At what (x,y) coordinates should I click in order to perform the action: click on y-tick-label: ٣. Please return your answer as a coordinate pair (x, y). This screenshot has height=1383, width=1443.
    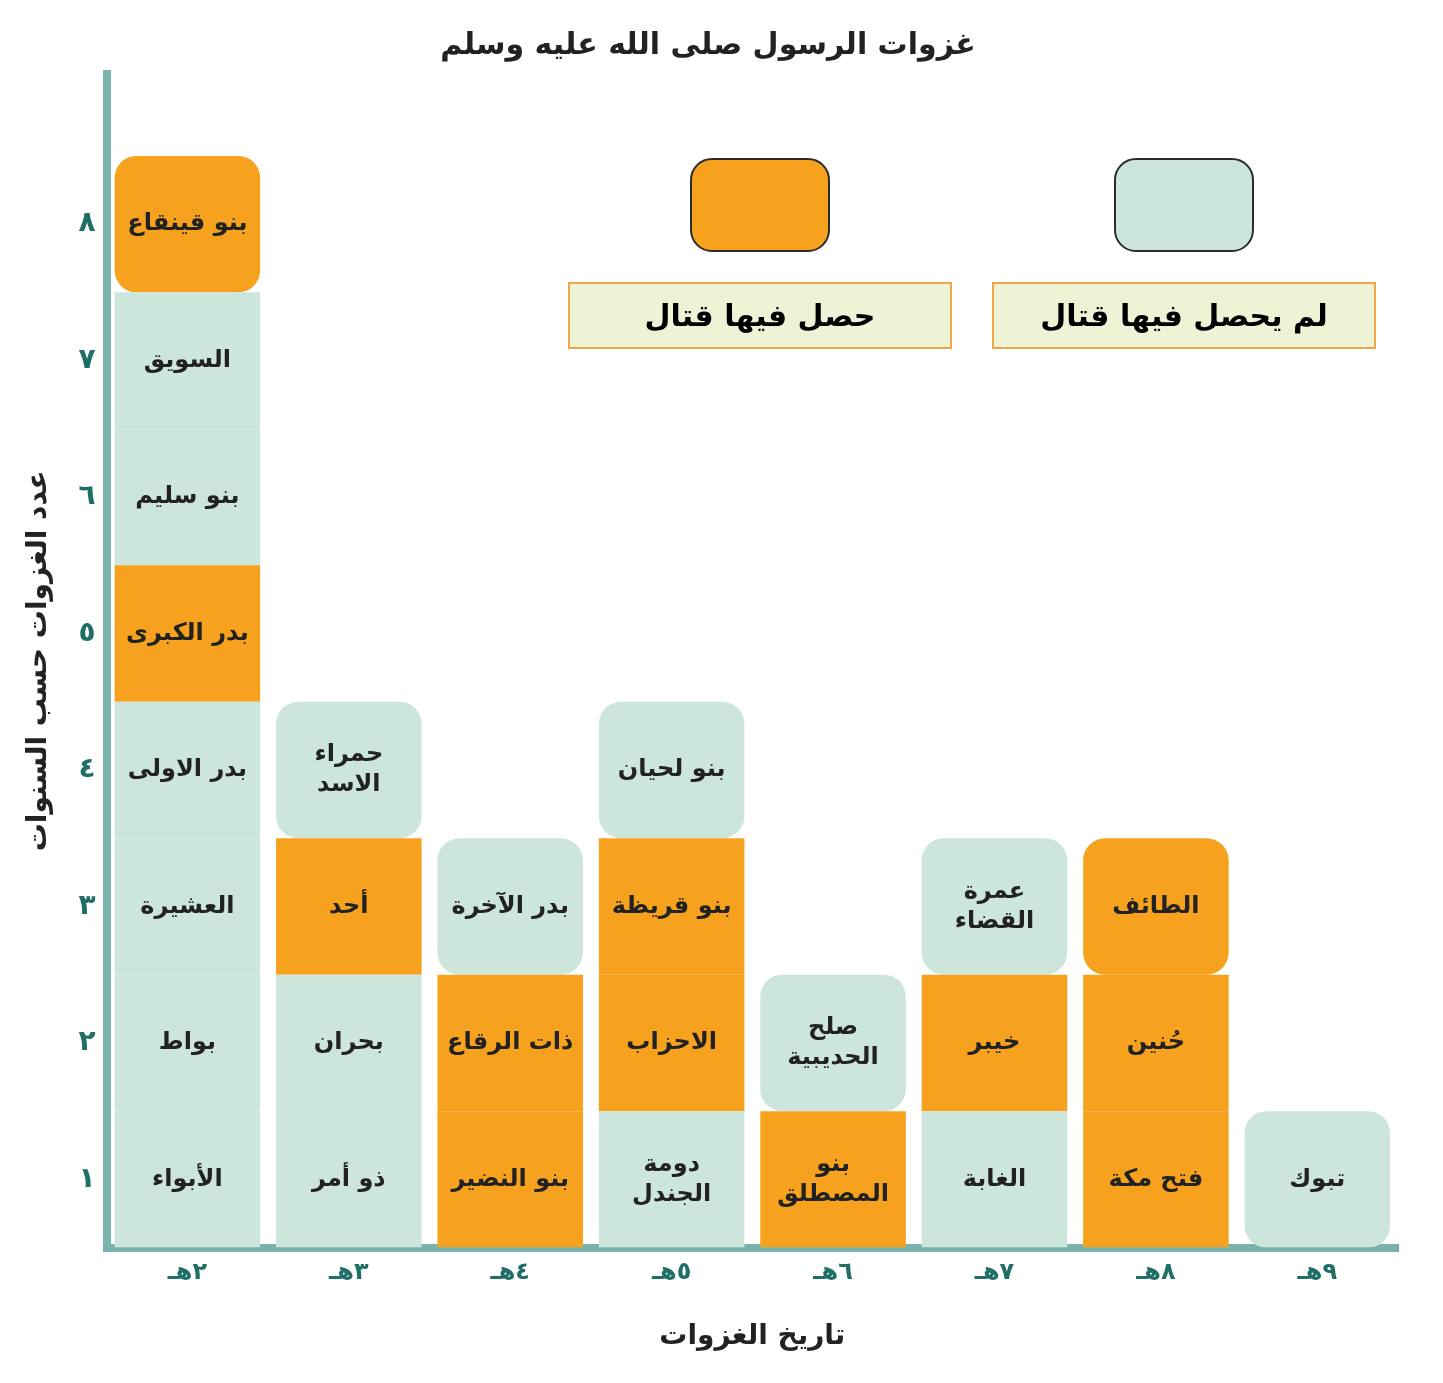
    Looking at the image, I should click on (87, 904).